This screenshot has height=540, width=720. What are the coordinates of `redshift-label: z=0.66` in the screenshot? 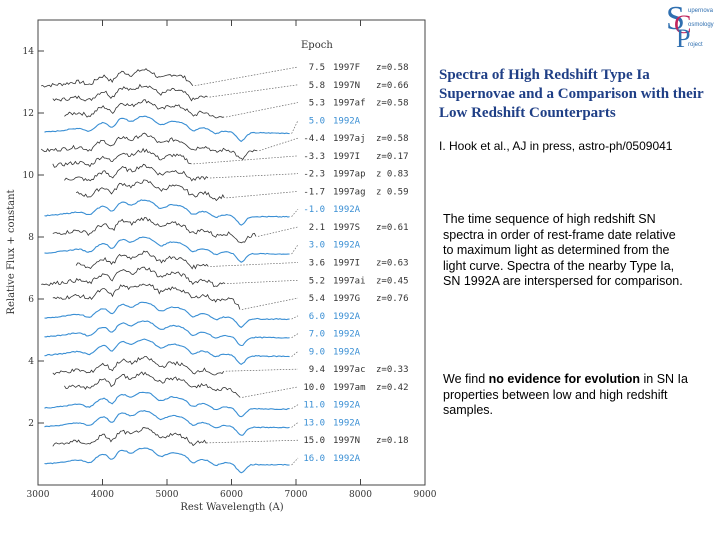 It's located at (392, 86).